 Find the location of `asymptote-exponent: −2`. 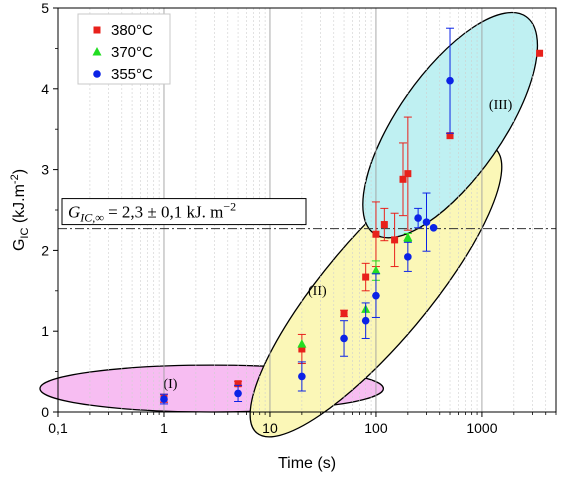

asymptote-exponent: −2 is located at coordinates (229, 207).